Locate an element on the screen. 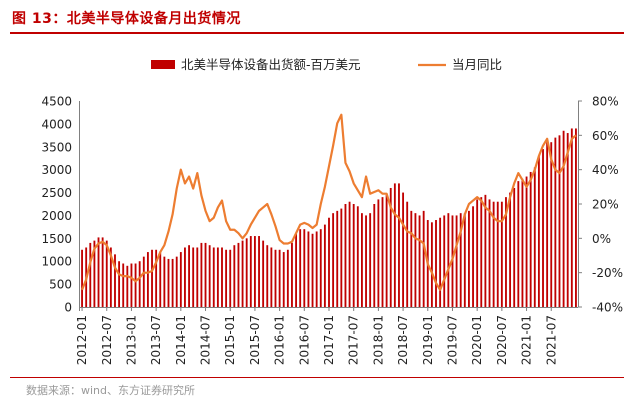 This screenshot has width=634, height=418. left-axis-ticks: 0 500 1000 1500 2000 2500 3000 3500 4000 4500 is located at coordinates (56, 205).